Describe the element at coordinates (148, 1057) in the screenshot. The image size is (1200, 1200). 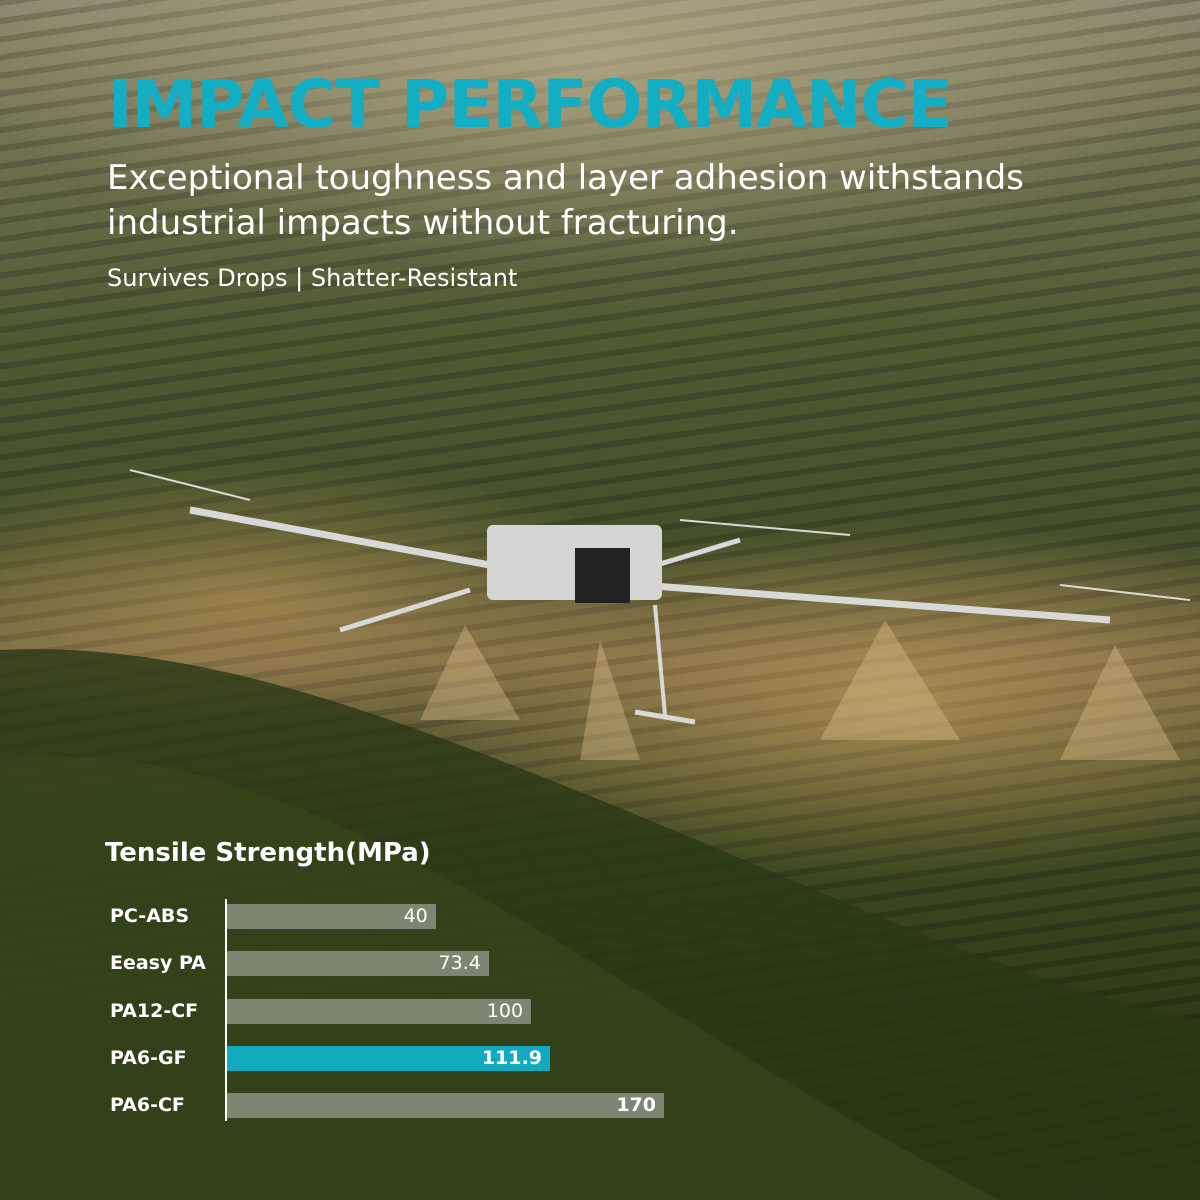
I see `category-label: PA6-GF` at that location.